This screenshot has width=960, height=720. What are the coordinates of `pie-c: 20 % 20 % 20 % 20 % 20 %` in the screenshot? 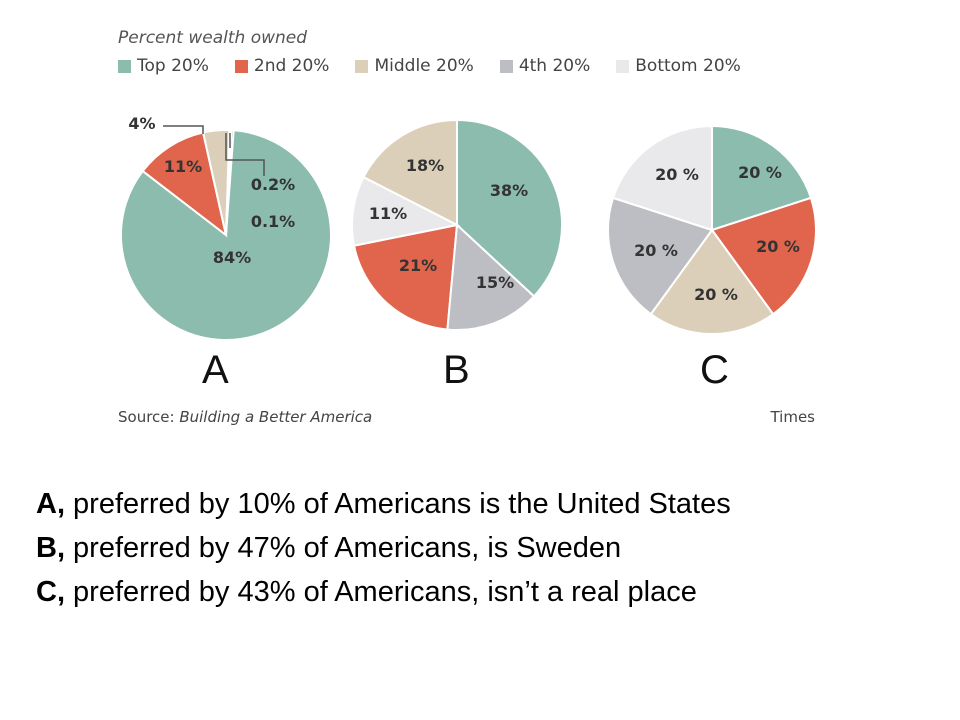 It's located at (712, 229).